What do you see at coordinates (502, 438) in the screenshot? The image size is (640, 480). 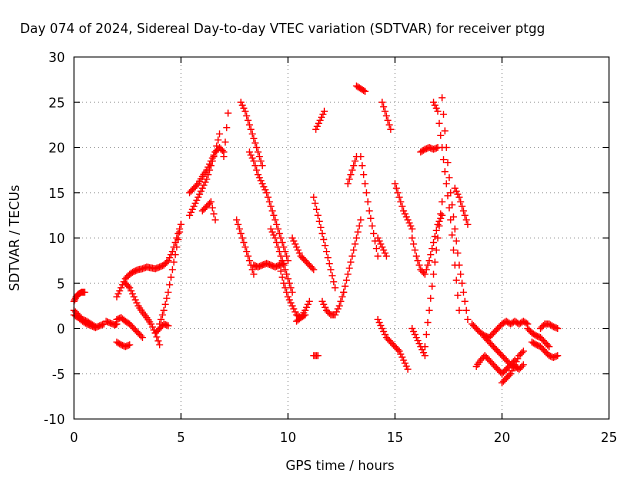 I see `x-tick-label: 20` at bounding box center [502, 438].